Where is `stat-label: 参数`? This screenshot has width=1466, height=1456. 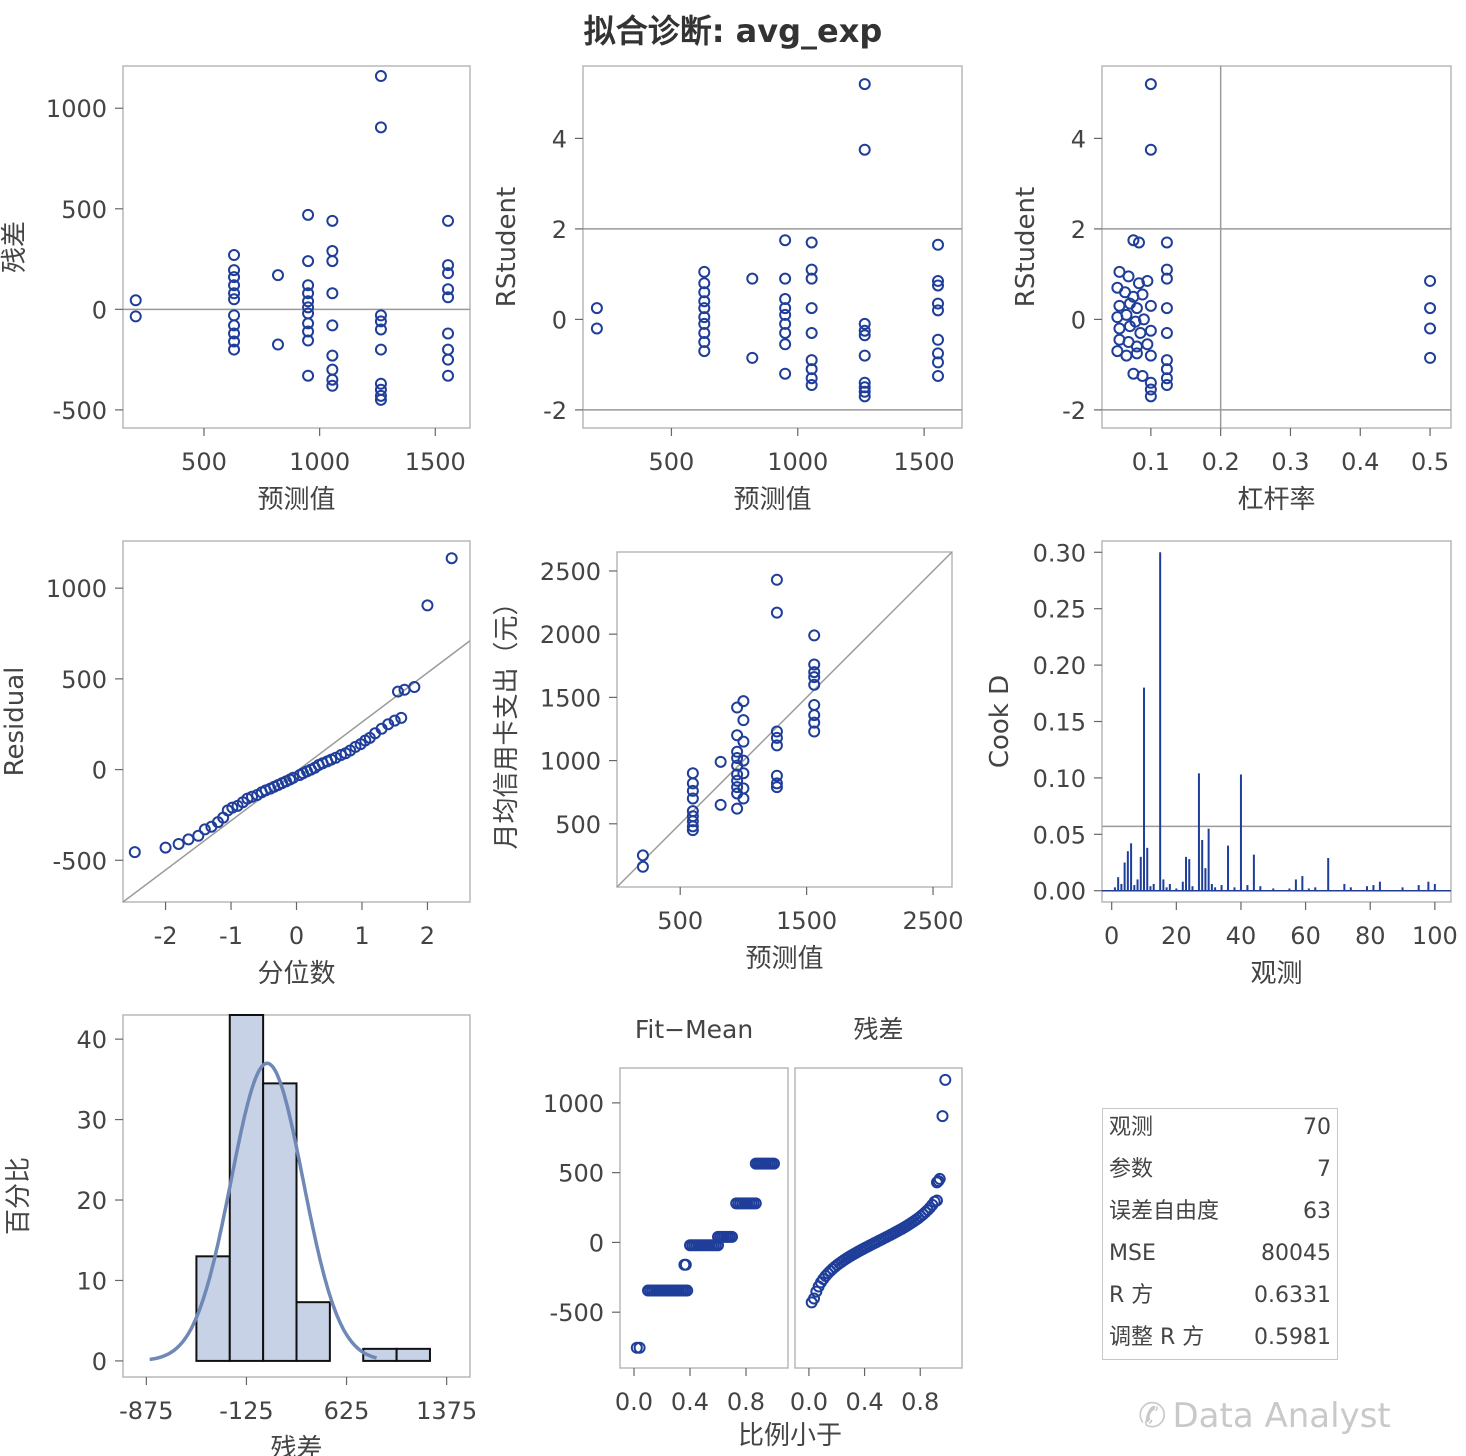
stat-label: 参数 is located at coordinates (1131, 1169).